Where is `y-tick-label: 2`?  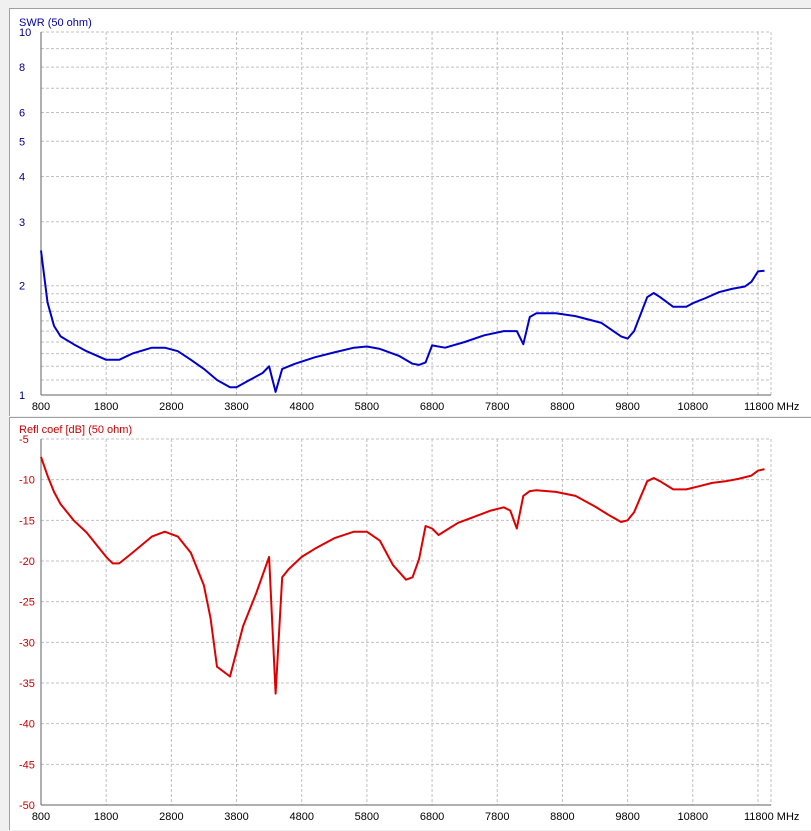 y-tick-label: 2 is located at coordinates (22, 287).